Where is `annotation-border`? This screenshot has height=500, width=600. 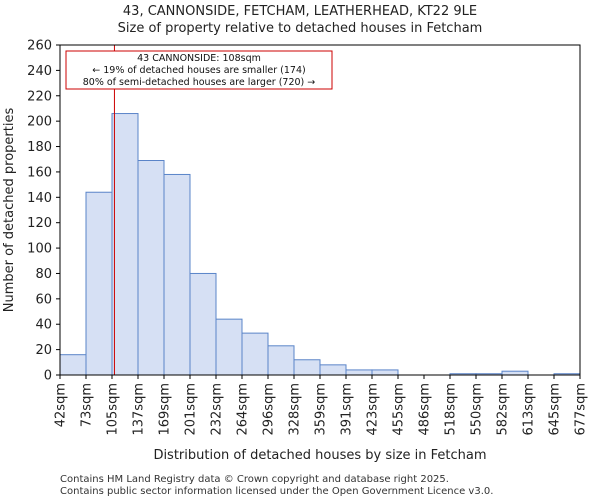
annotation-border is located at coordinates (199, 70).